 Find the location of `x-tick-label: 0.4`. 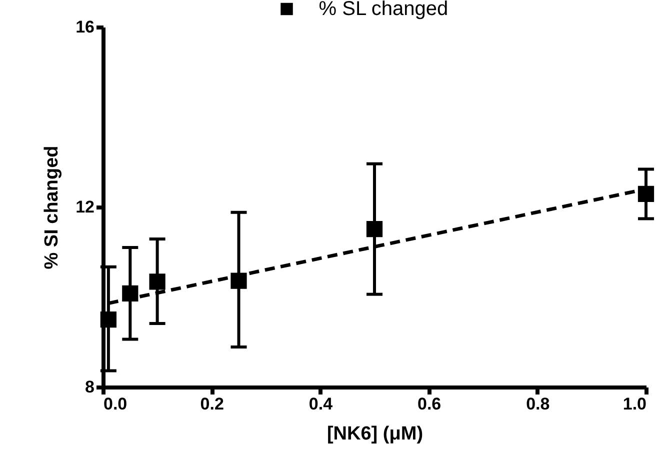

x-tick-label: 0.4 is located at coordinates (321, 404).